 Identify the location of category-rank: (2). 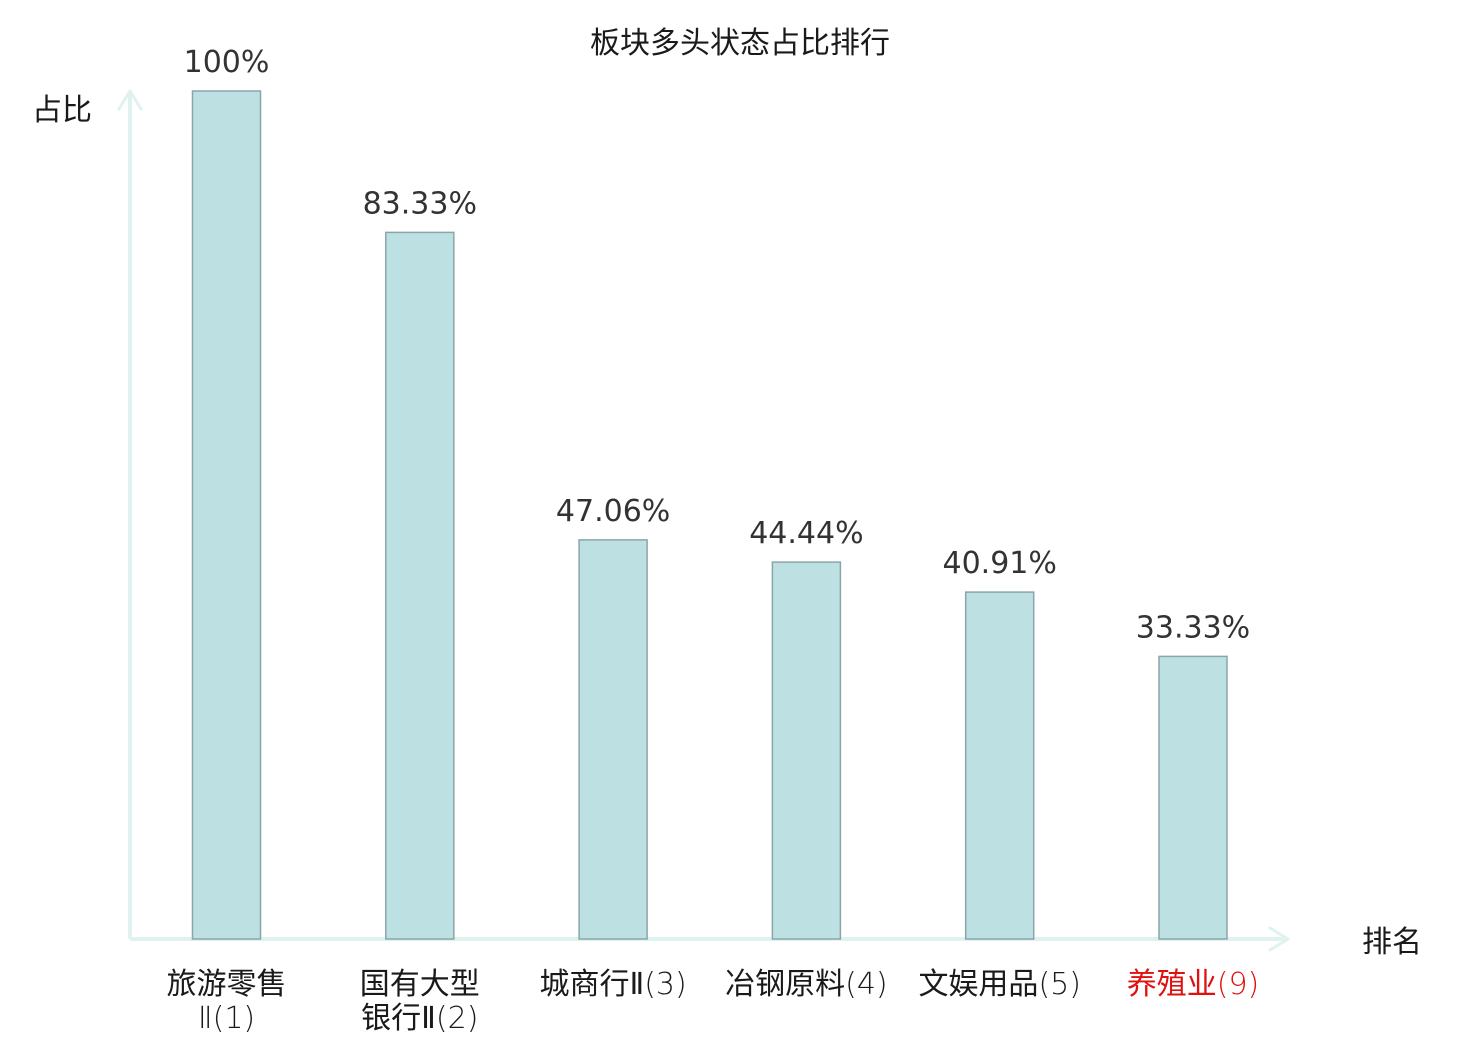
(457, 1018).